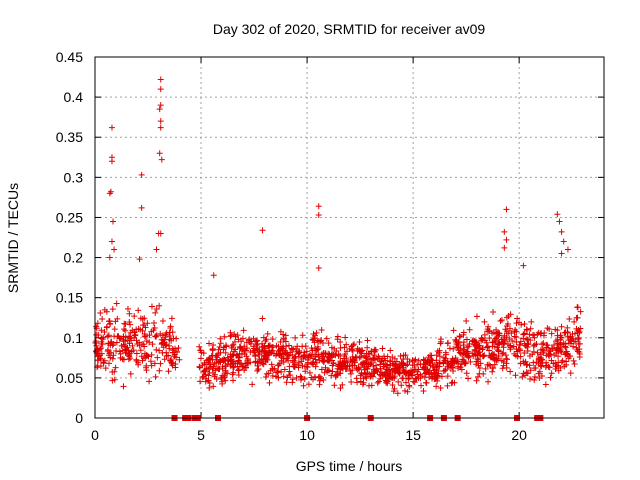 Image resolution: width=640 pixels, height=480 pixels. What do you see at coordinates (69, 137) in the screenshot?
I see `y-tick-label: 0.35` at bounding box center [69, 137].